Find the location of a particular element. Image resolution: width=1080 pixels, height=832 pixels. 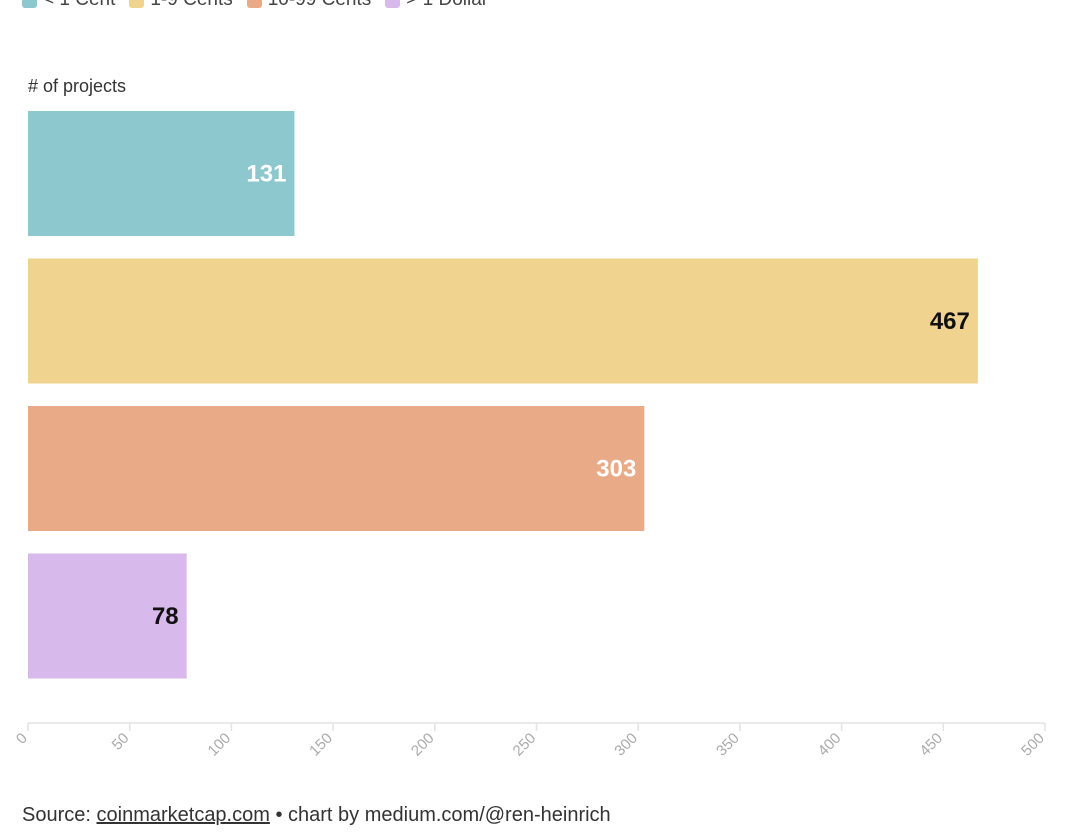

chart-credit: • chart by medium.com/@ren-heinrich is located at coordinates (443, 815).